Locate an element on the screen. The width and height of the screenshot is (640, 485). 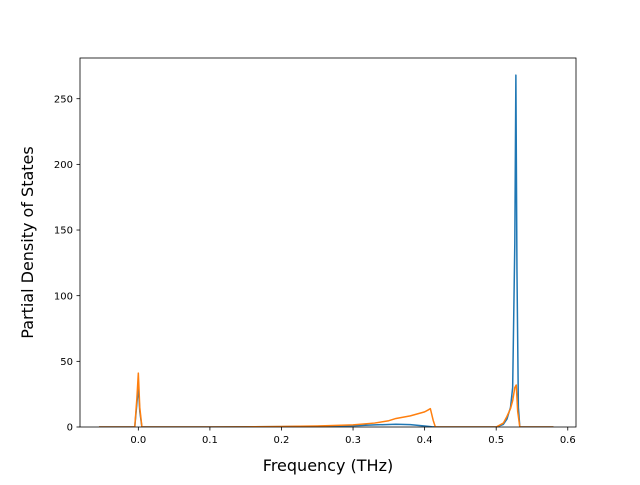
x-tick-label: 0.5 is located at coordinates (496, 440).